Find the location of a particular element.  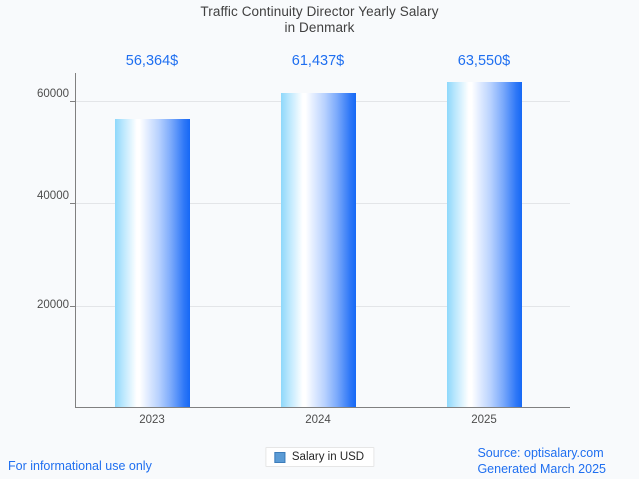

legend-item-label: Salary in USD is located at coordinates (328, 457).